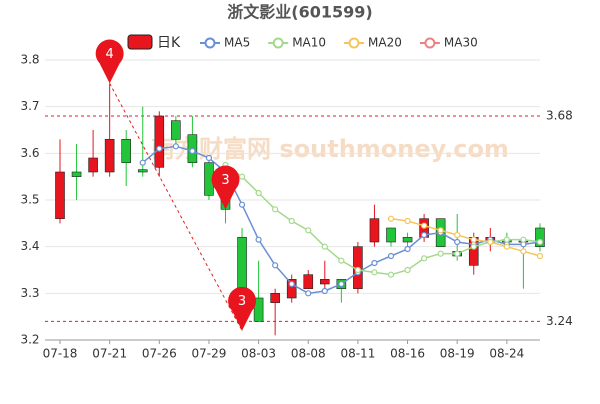 Image resolution: width=600 pixels, height=404 pixels. Describe the element at coordinates (209, 354) in the screenshot. I see `x-tick-label: 07-29` at that location.